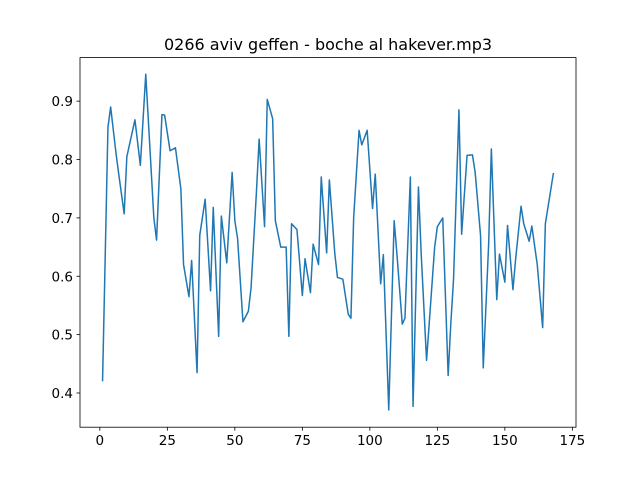 This screenshot has width=640, height=480. Describe the element at coordinates (62, 277) in the screenshot. I see `y-tick-label: 0.6` at that location.